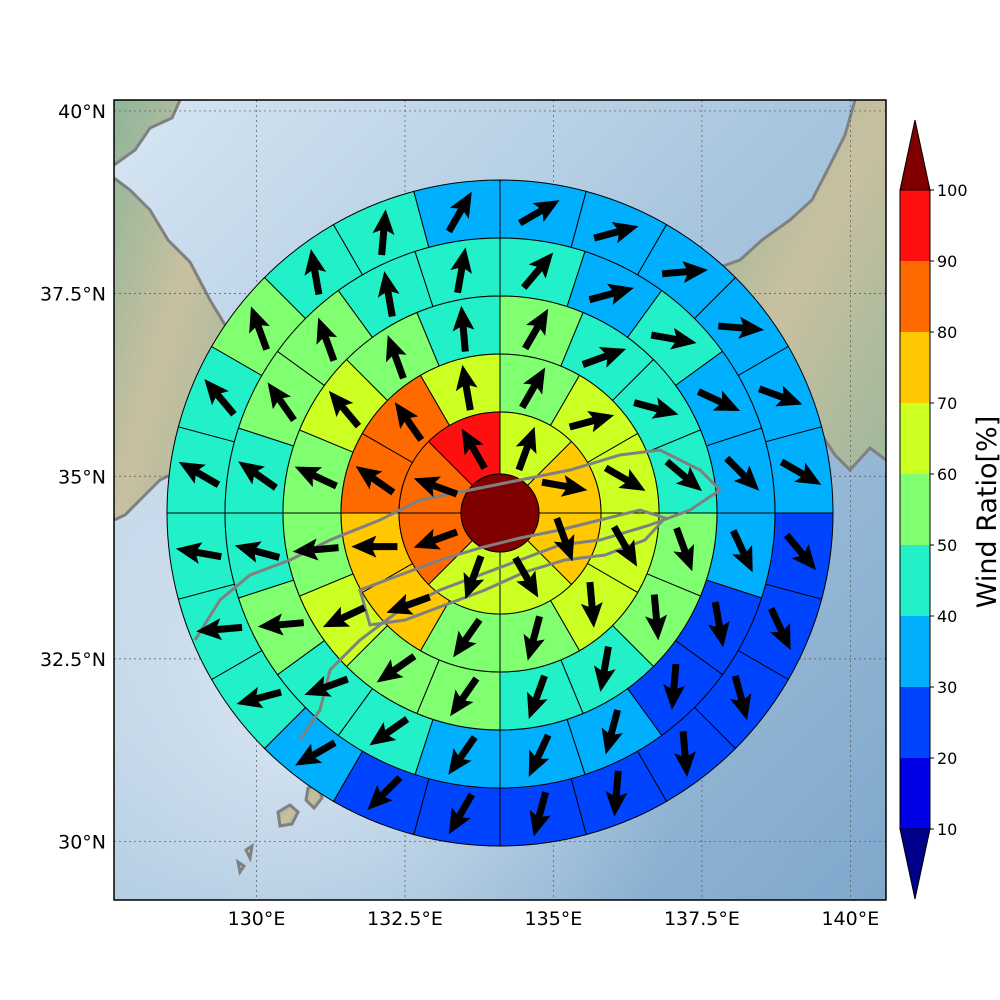  What do you see at coordinates (73, 660) in the screenshot?
I see `latitude-tick-label: 32.5°N` at bounding box center [73, 660].